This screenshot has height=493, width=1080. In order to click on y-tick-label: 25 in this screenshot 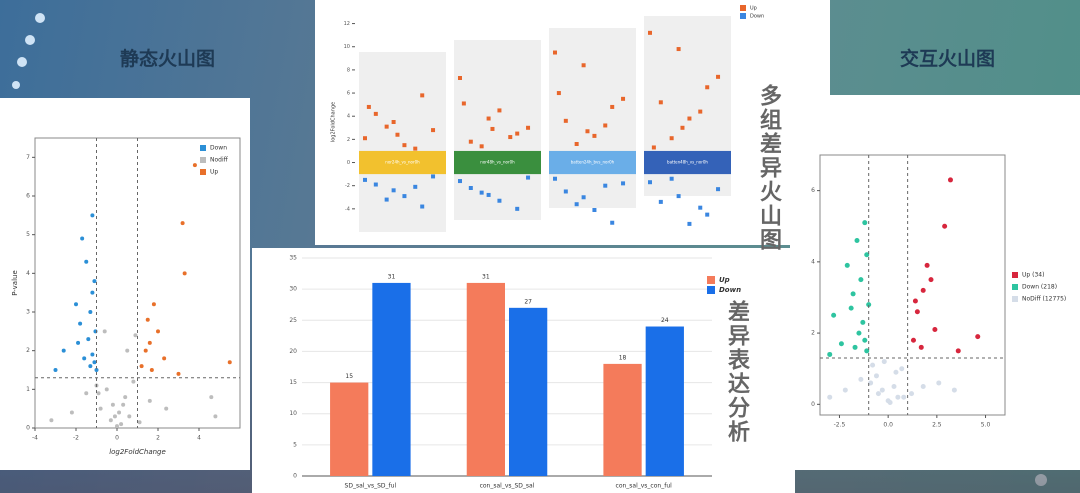, I will do `click(293, 320)`.